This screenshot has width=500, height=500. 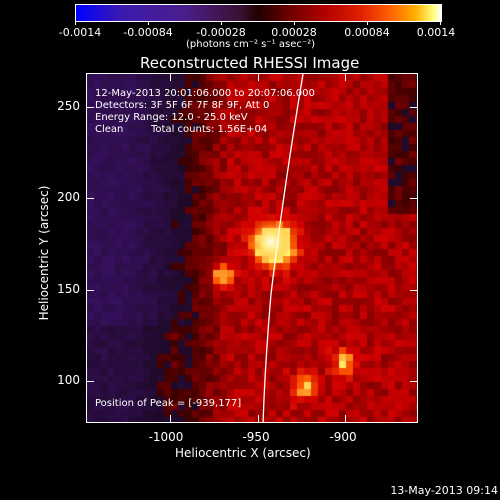 I want to click on limb-overlay, so click(x=283, y=248).